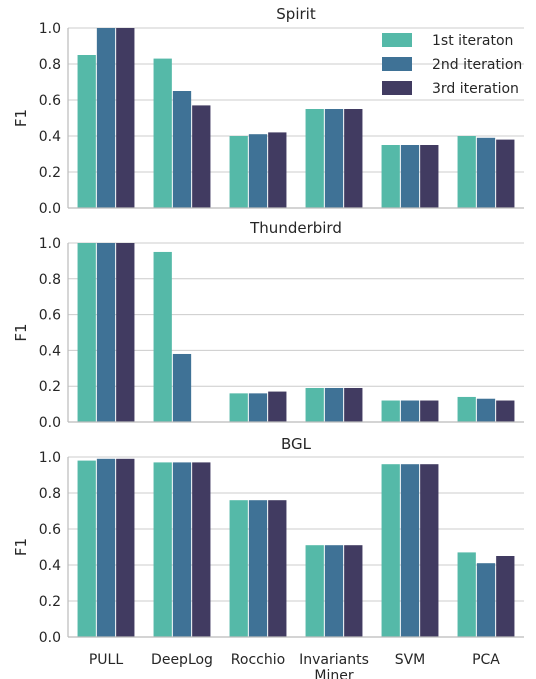  I want to click on legend-label-2: 3rd iteration, so click(475, 89).